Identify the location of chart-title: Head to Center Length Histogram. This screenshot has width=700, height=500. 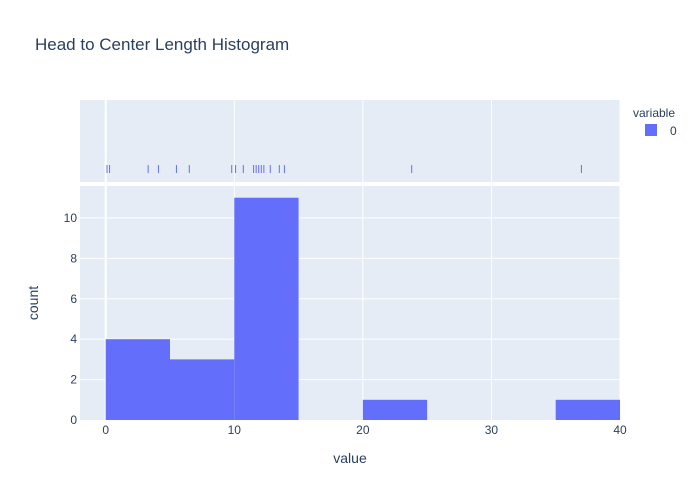
(162, 44).